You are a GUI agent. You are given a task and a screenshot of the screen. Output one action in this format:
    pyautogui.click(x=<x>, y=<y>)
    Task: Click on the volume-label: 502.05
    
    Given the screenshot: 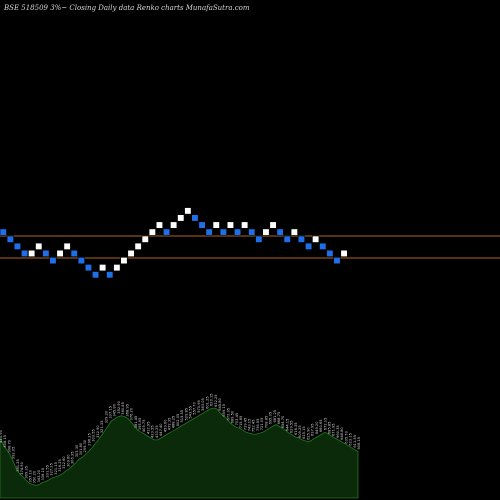 What is the action you would take?
    pyautogui.click(x=178, y=420)
    